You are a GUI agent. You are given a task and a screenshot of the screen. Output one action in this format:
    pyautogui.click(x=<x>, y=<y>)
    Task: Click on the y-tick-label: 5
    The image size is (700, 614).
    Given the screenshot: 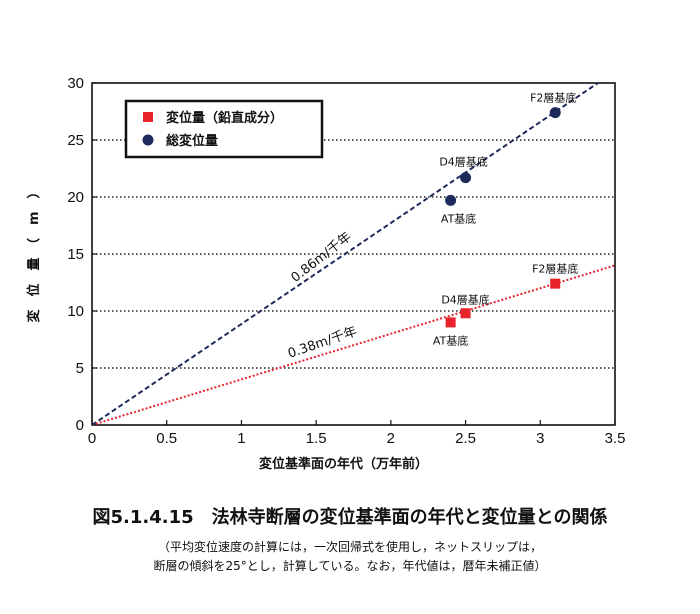 What is the action you would take?
    pyautogui.click(x=80, y=368)
    